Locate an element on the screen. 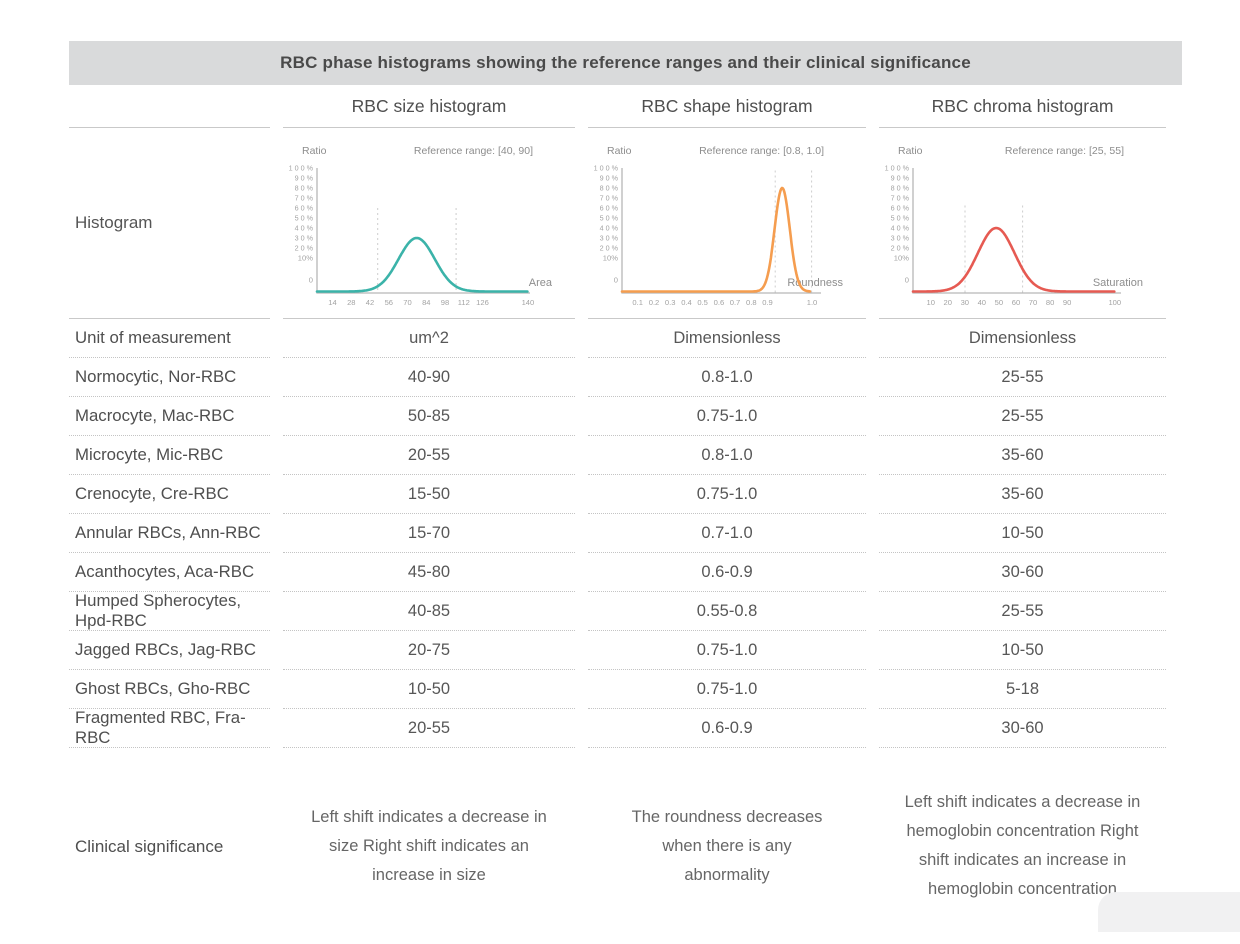 The width and height of the screenshot is (1240, 944). cell-shape: 0.55-0.8 is located at coordinates (727, 611).